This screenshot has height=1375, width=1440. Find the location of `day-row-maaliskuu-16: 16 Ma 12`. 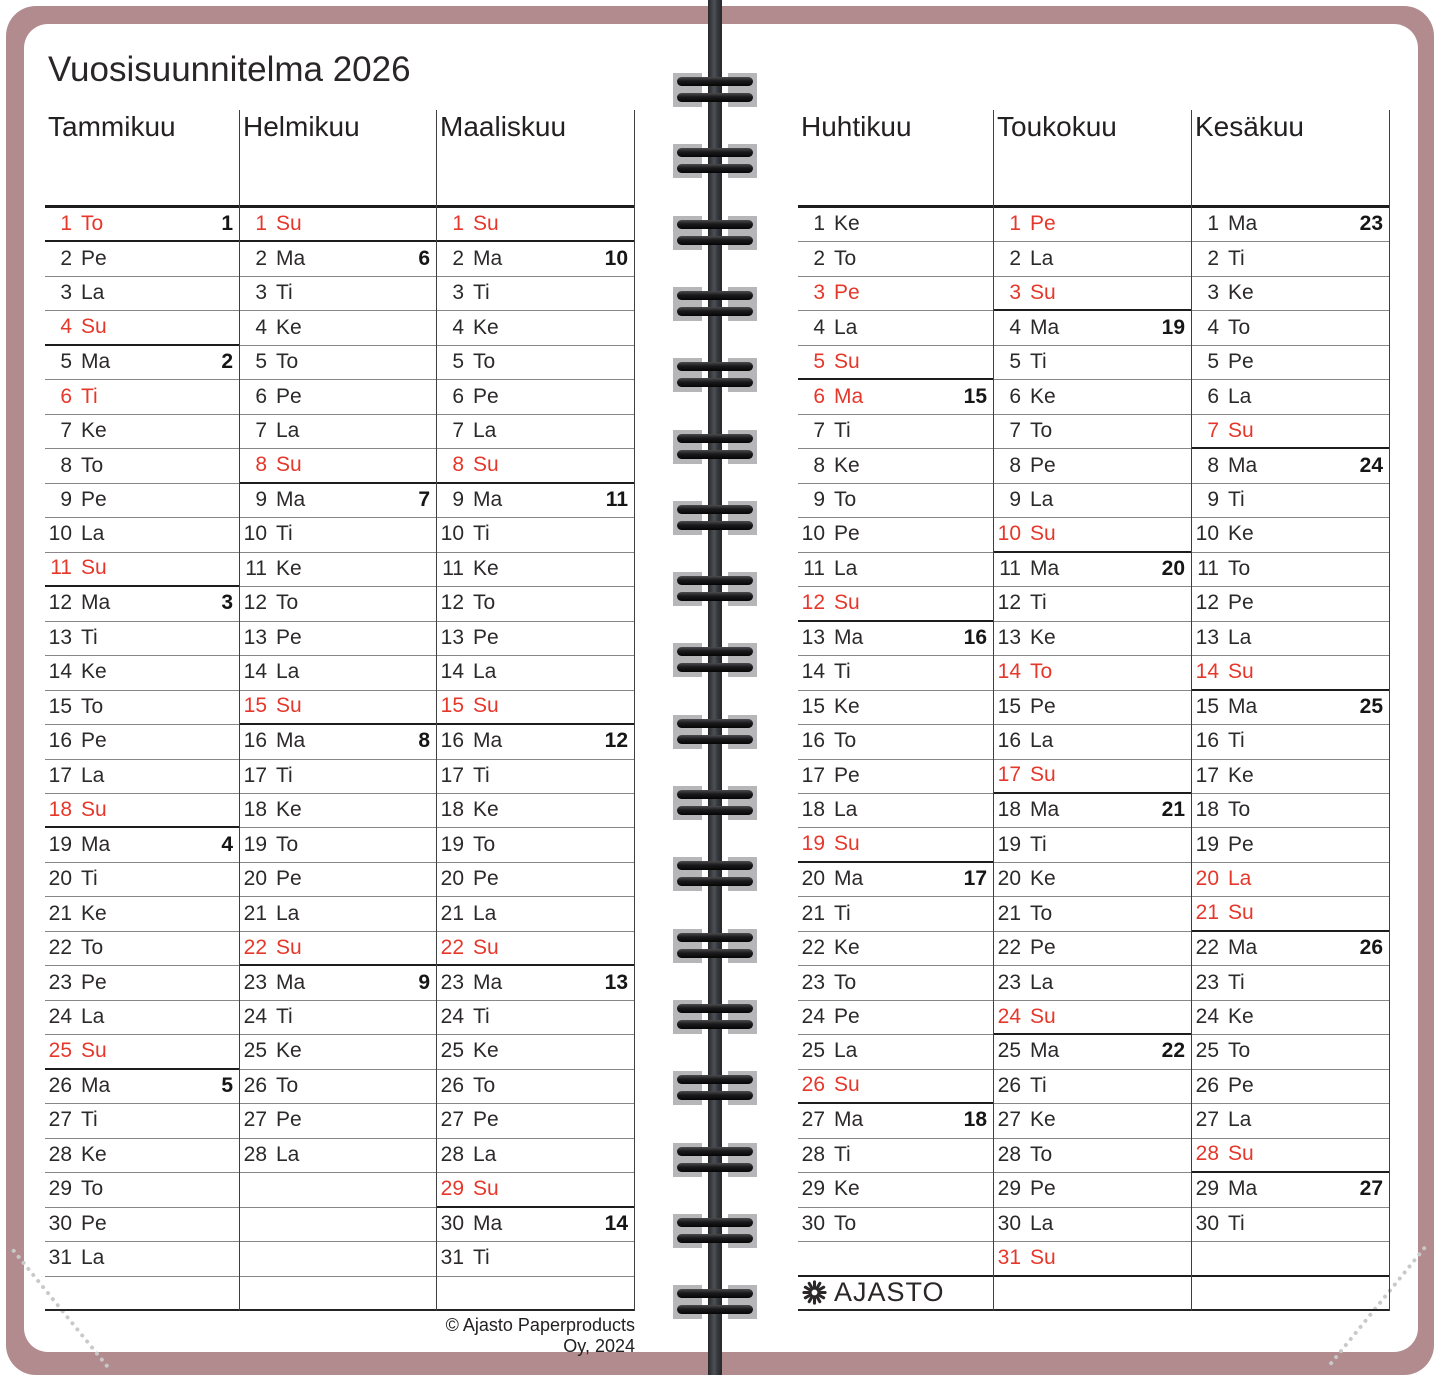

day-row-maaliskuu-16: 16 Ma 12 is located at coordinates (535, 742).